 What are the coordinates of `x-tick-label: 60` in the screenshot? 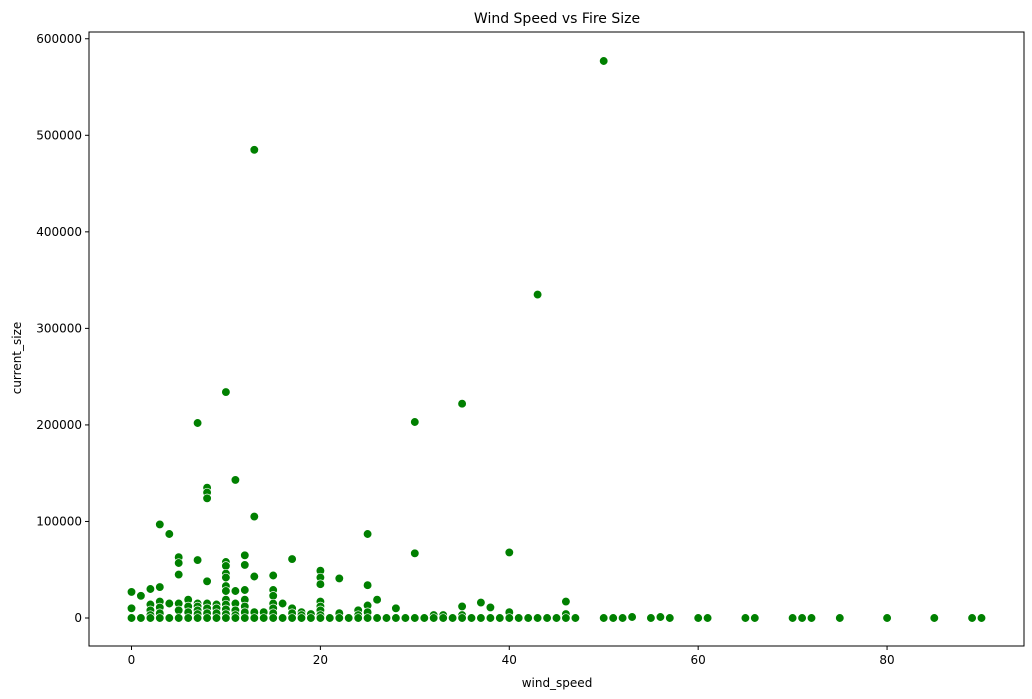 It's located at (698, 660).